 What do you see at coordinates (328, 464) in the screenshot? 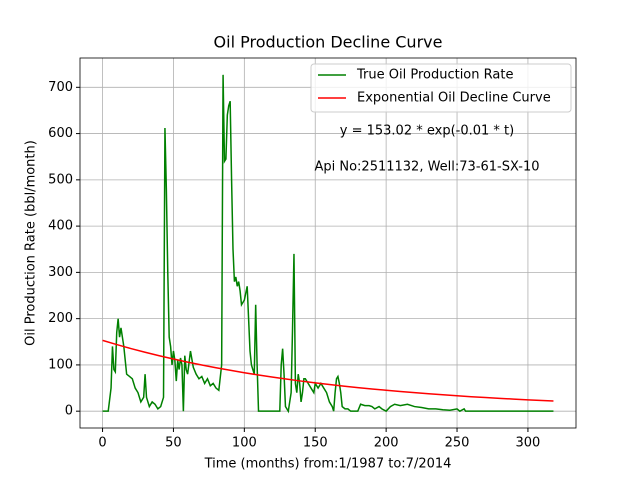
I see `x-axis-label: Time (months) from:1/1987 to:7/2014` at bounding box center [328, 464].